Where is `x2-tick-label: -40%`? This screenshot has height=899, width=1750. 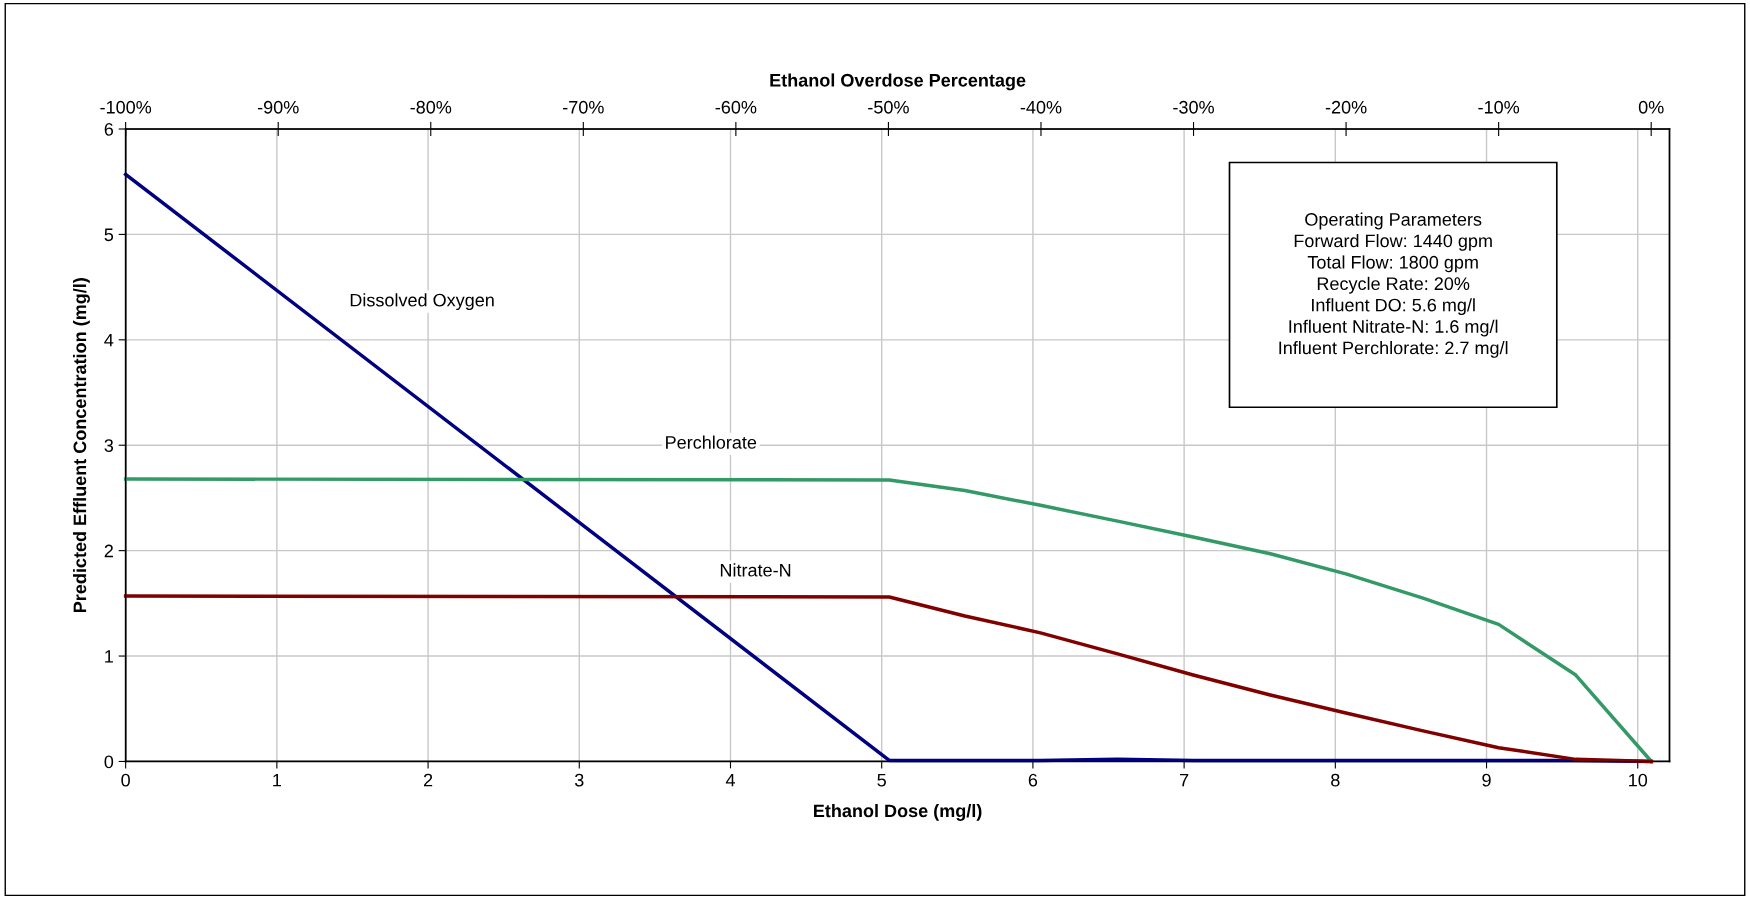
x2-tick-label: -40% is located at coordinates (1041, 107).